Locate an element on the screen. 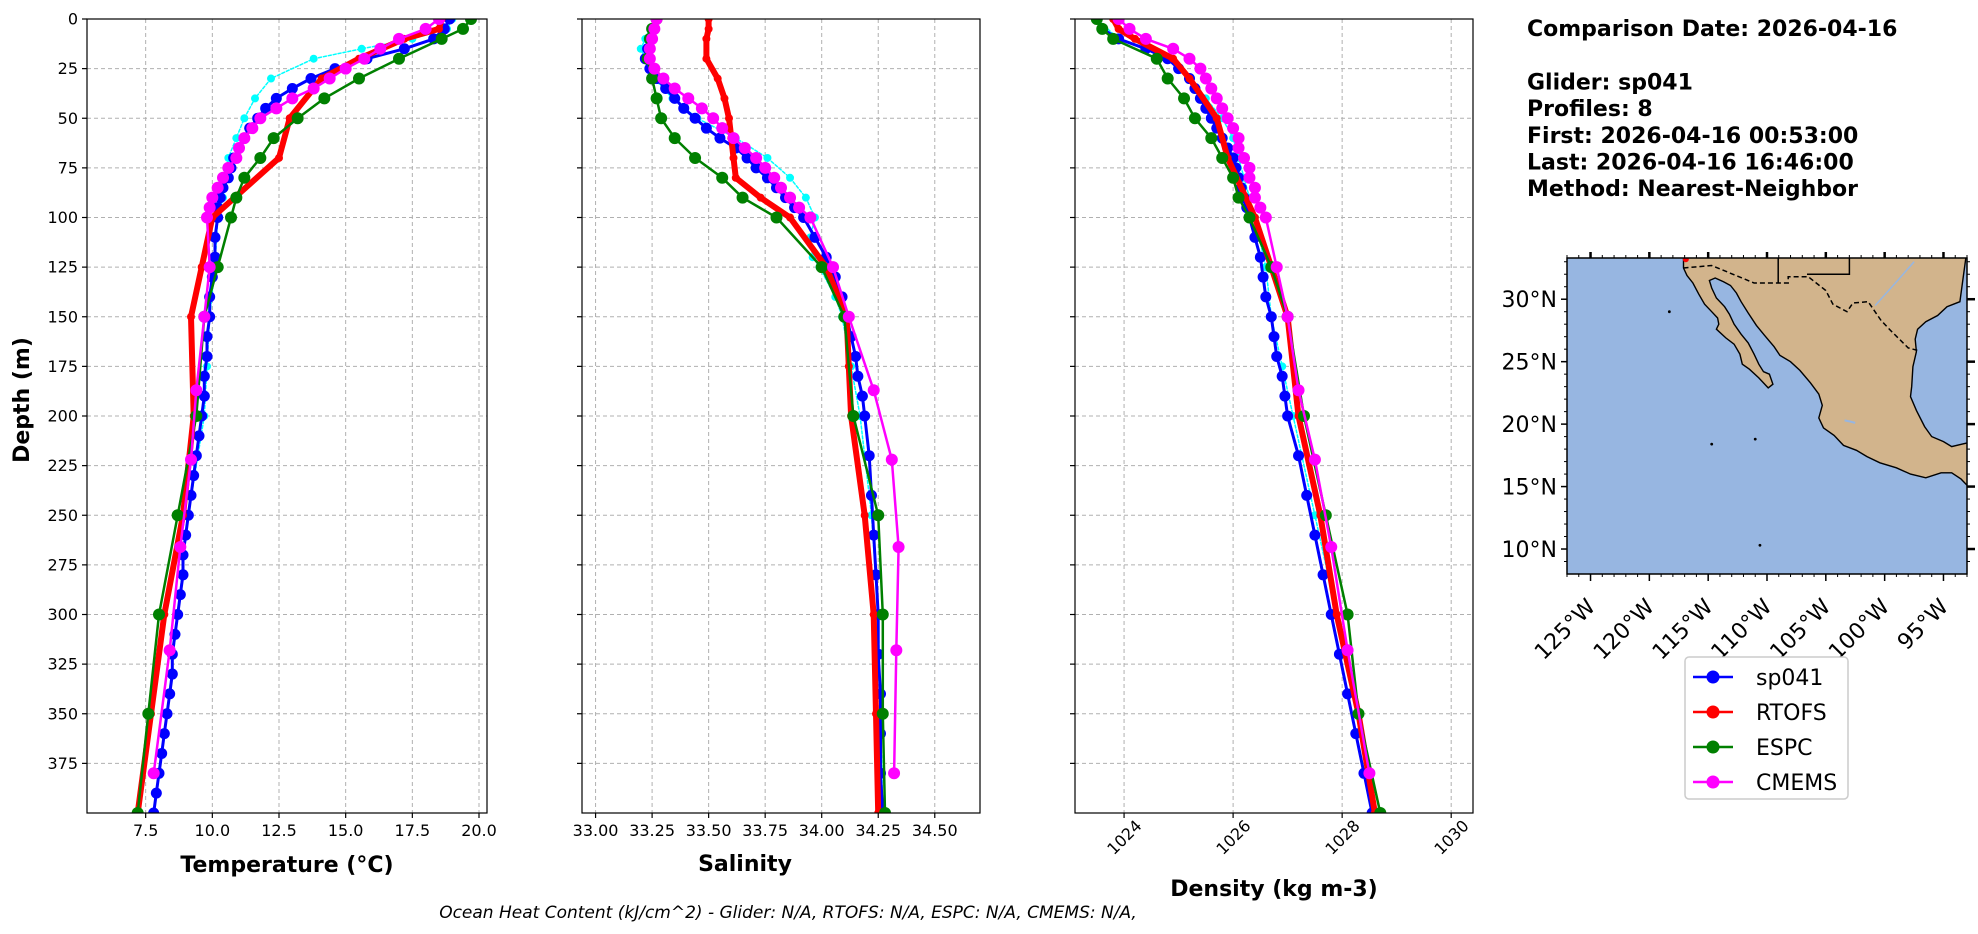 The image size is (1978, 934). x-axis-label-temperature: Temperature (°C) is located at coordinates (286, 865).